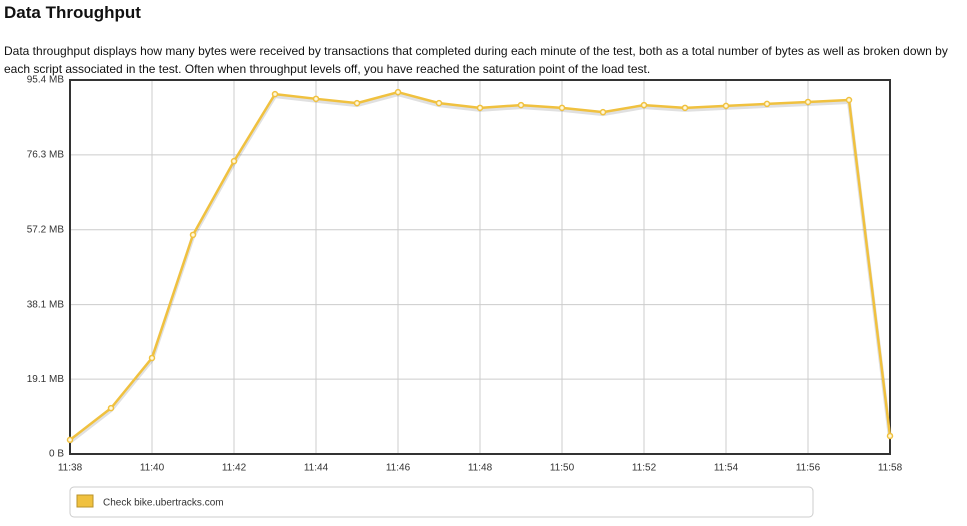 Image resolution: width=967 pixels, height=526 pixels. Describe the element at coordinates (85, 501) in the screenshot. I see `legend-swatch` at that location.